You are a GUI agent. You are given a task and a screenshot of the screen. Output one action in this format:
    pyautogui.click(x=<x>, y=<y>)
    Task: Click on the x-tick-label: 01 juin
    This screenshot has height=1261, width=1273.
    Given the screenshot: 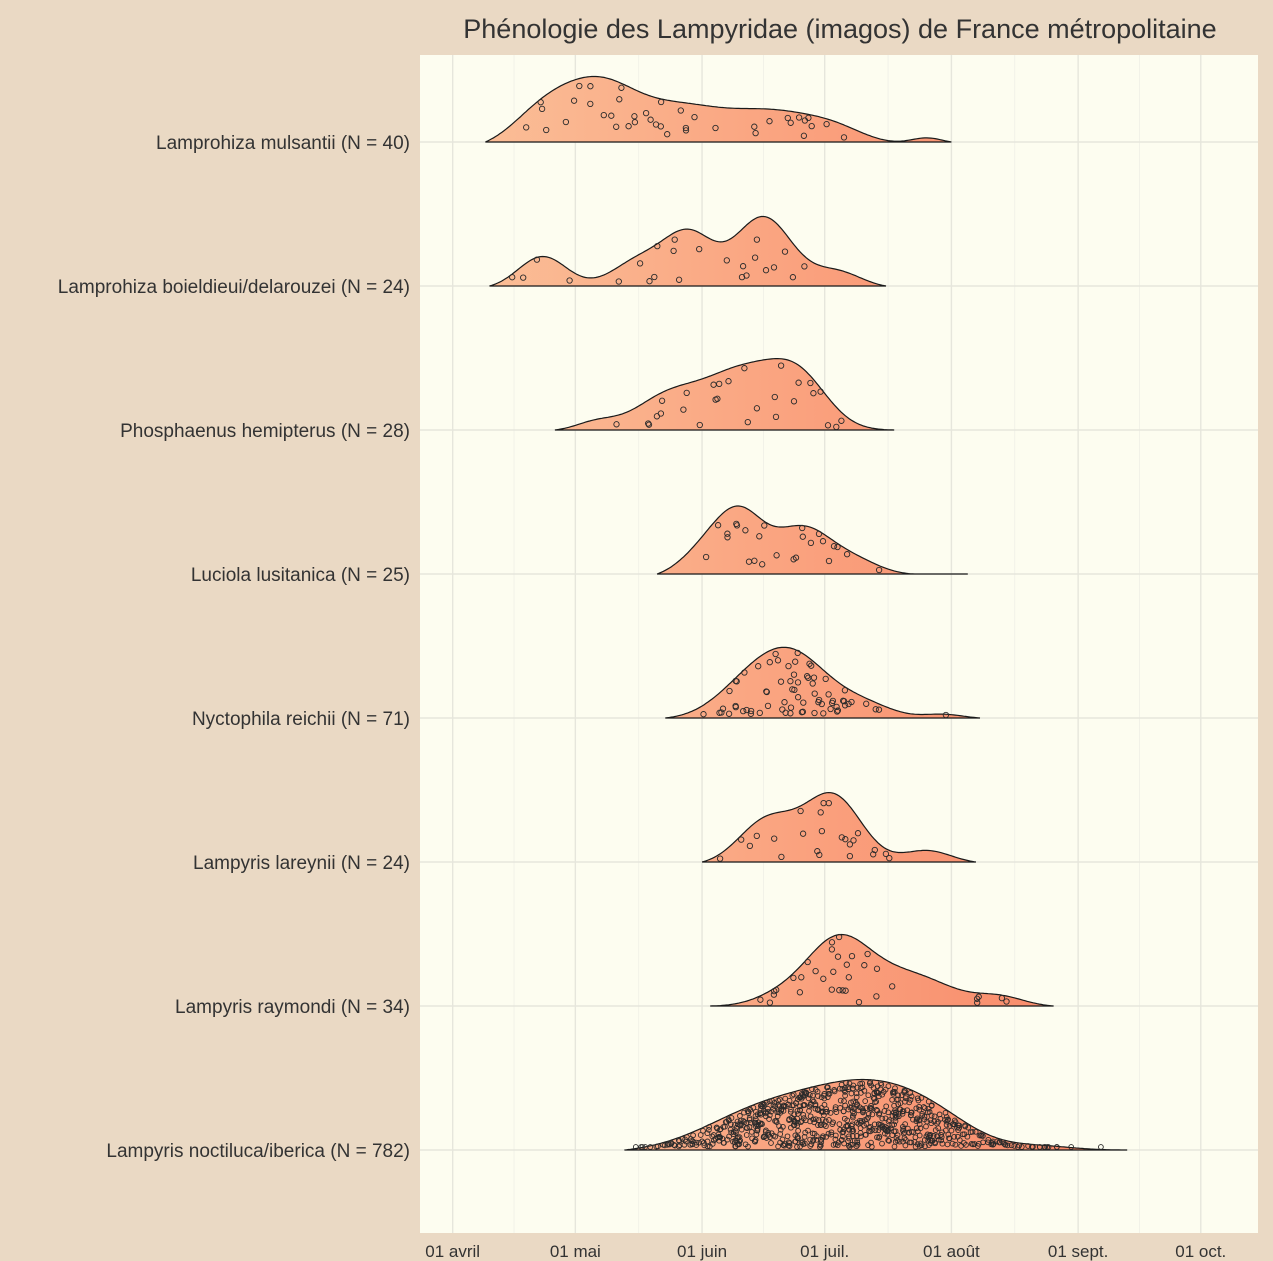 What is the action you would take?
    pyautogui.click(x=702, y=1251)
    